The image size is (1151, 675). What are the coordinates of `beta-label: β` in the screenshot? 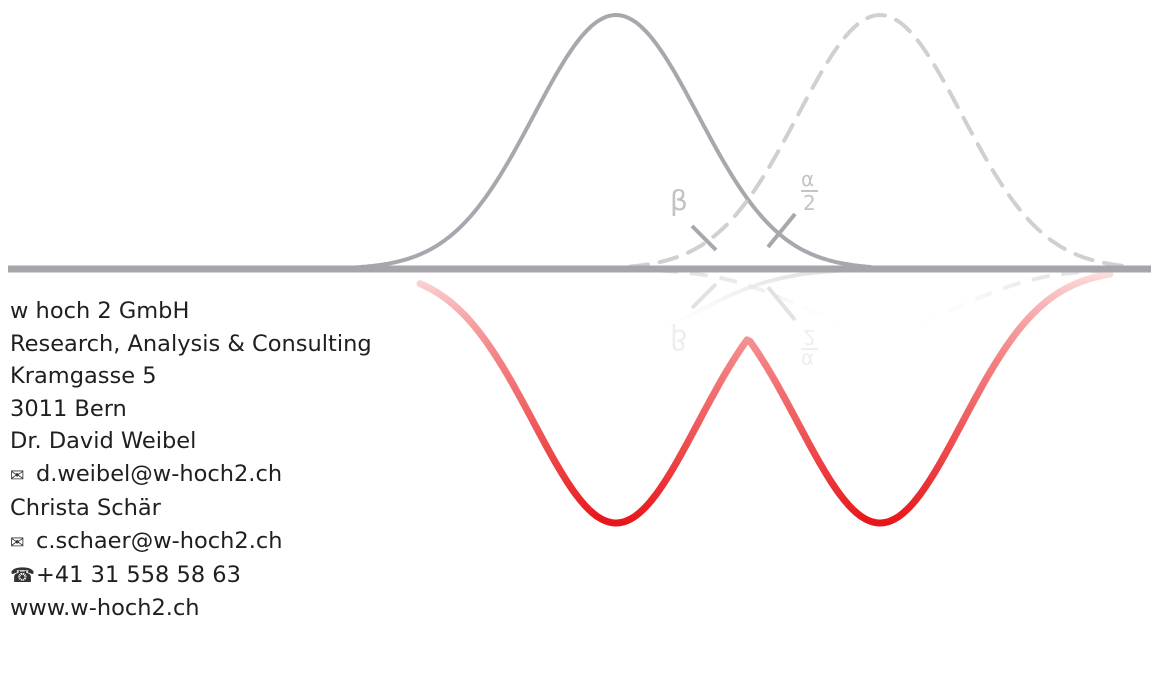 It's located at (679, 200).